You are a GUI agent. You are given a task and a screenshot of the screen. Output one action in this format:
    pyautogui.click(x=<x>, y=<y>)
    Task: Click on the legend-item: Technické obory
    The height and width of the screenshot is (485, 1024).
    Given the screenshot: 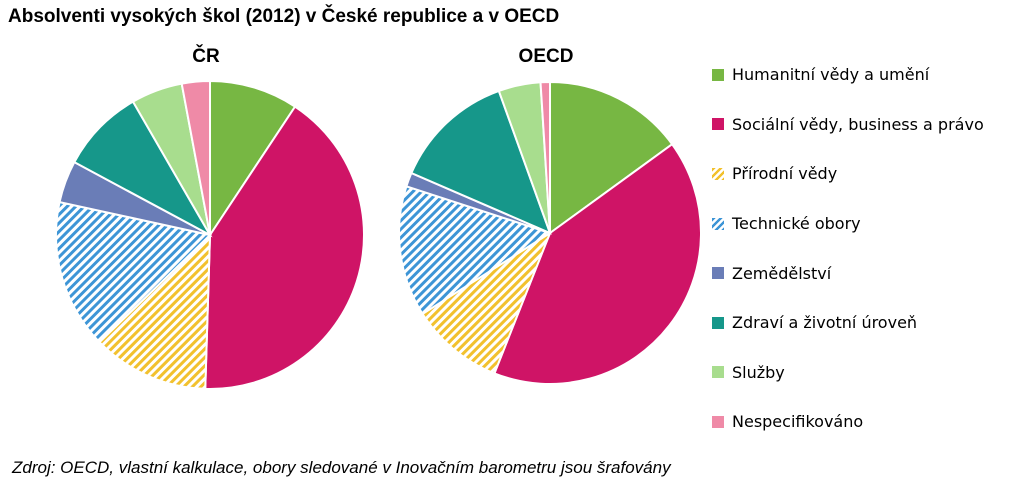 What is the action you would take?
    pyautogui.click(x=848, y=224)
    